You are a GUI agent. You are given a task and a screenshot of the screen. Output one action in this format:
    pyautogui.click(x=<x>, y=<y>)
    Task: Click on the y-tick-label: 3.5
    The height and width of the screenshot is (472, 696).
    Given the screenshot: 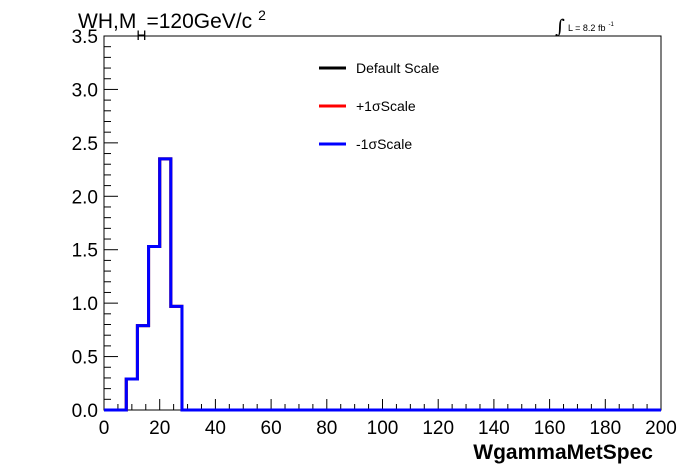 What is the action you would take?
    pyautogui.click(x=85, y=37)
    